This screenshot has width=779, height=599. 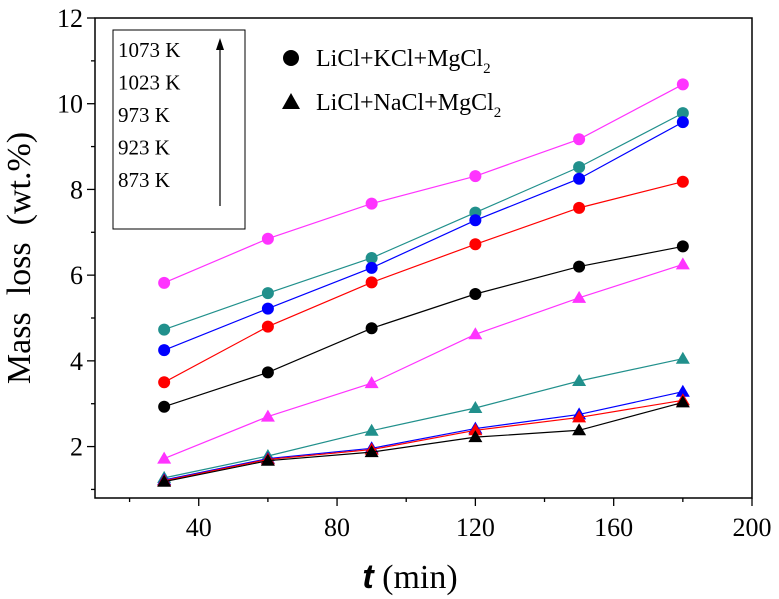 I want to click on x-tick-label: 80, so click(x=337, y=527).